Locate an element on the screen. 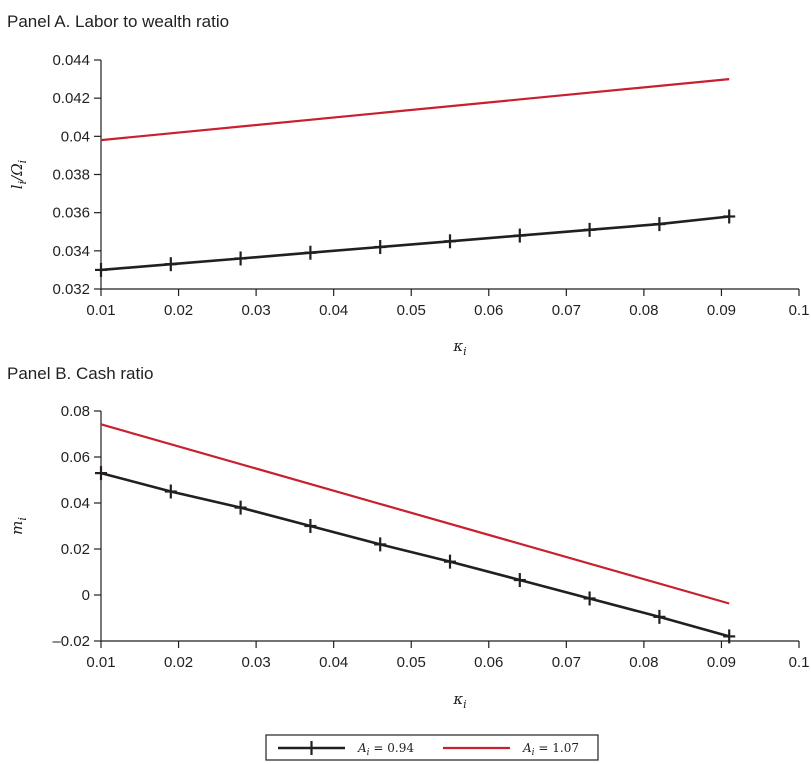 The height and width of the screenshot is (764, 811). legend: Ai = 0.94 Ai = 1.07 is located at coordinates (432, 747).